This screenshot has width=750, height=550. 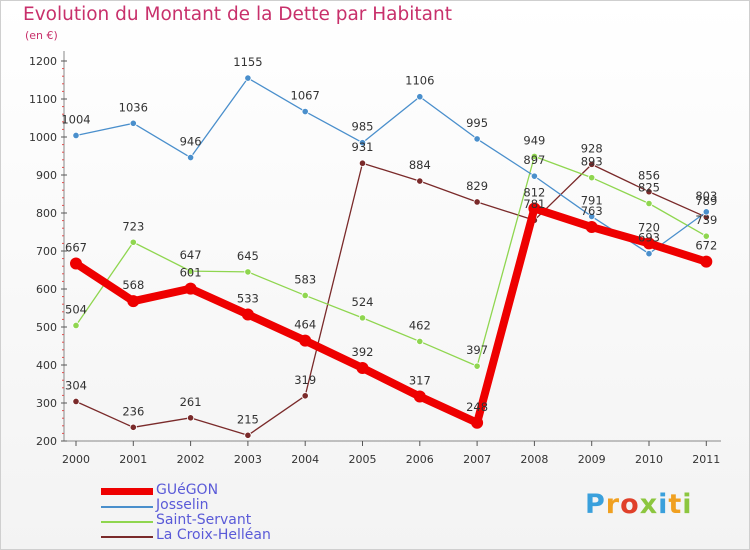 What do you see at coordinates (534, 160) in the screenshot?
I see `data-label: 897` at bounding box center [534, 160].